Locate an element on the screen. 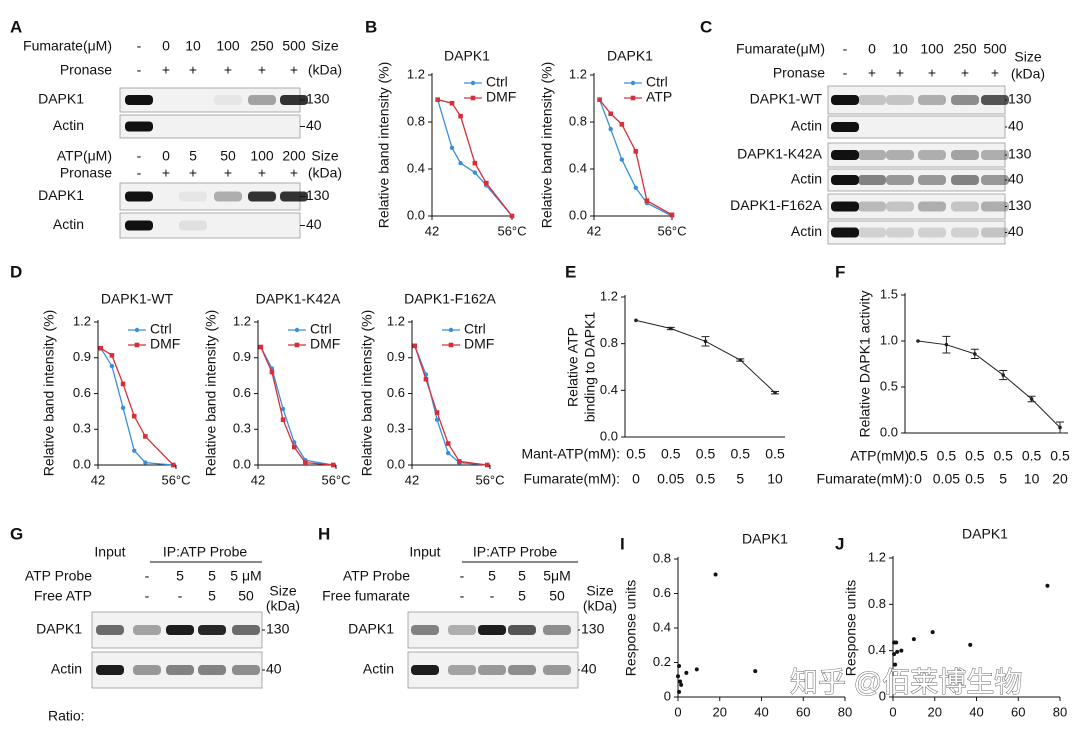 The image size is (1080, 729). size-header: Size is located at coordinates (282, 591).